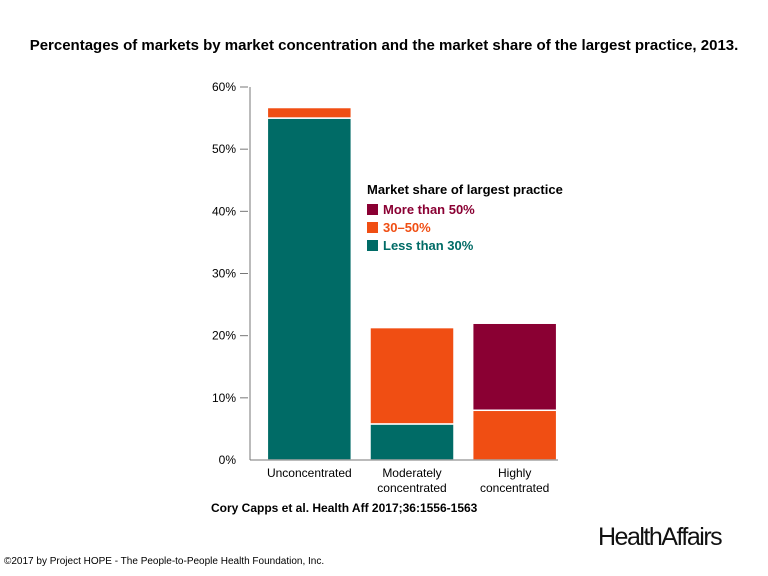 This screenshot has width=768, height=576. I want to click on legend-label: Less than 30%, so click(428, 245).